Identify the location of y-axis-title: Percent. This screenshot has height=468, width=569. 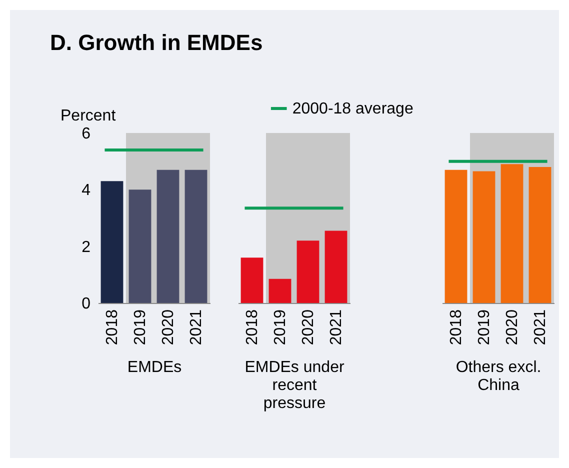
(88, 116).